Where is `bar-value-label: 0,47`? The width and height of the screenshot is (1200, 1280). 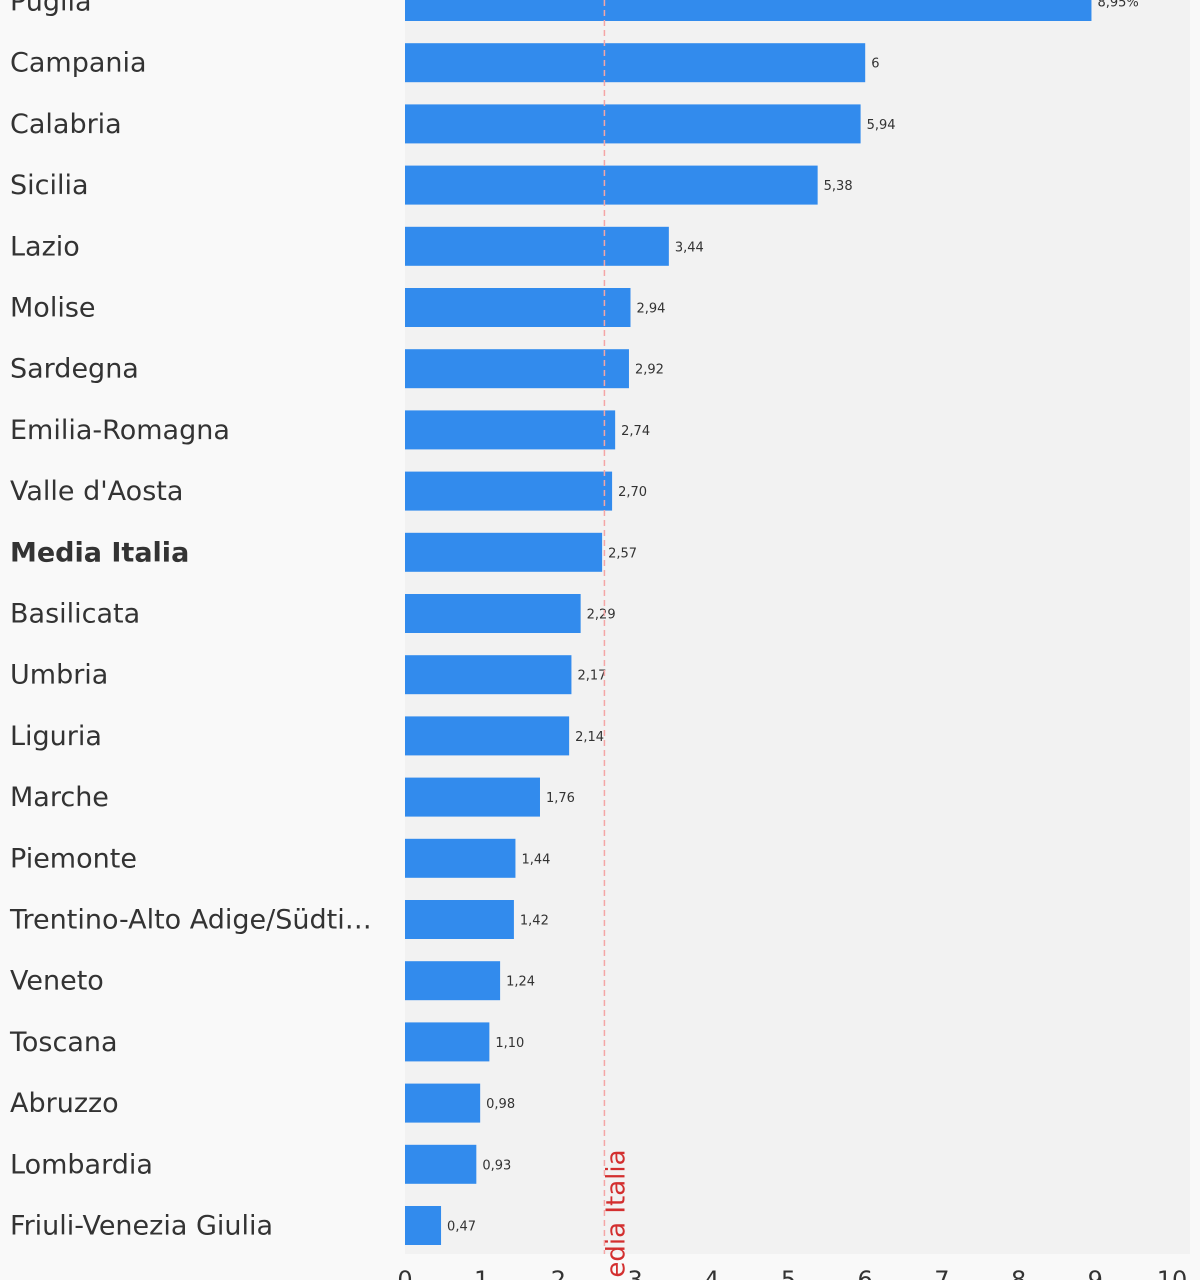 bar-value-label: 0,47 is located at coordinates (461, 1227).